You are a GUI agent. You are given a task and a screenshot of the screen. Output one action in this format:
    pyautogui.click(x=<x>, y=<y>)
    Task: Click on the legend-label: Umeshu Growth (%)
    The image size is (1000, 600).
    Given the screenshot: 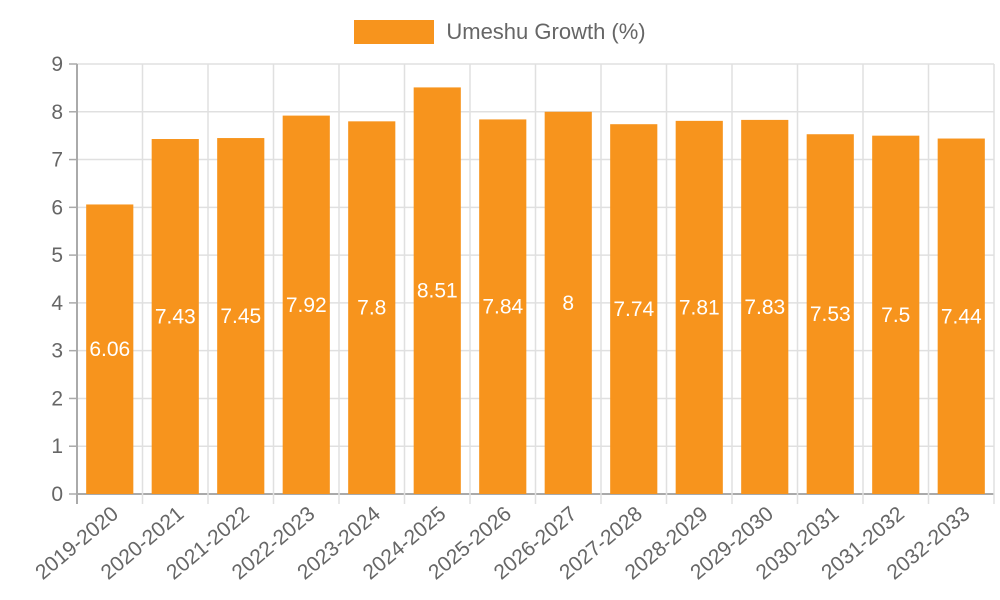 What is the action you would take?
    pyautogui.click(x=546, y=31)
    